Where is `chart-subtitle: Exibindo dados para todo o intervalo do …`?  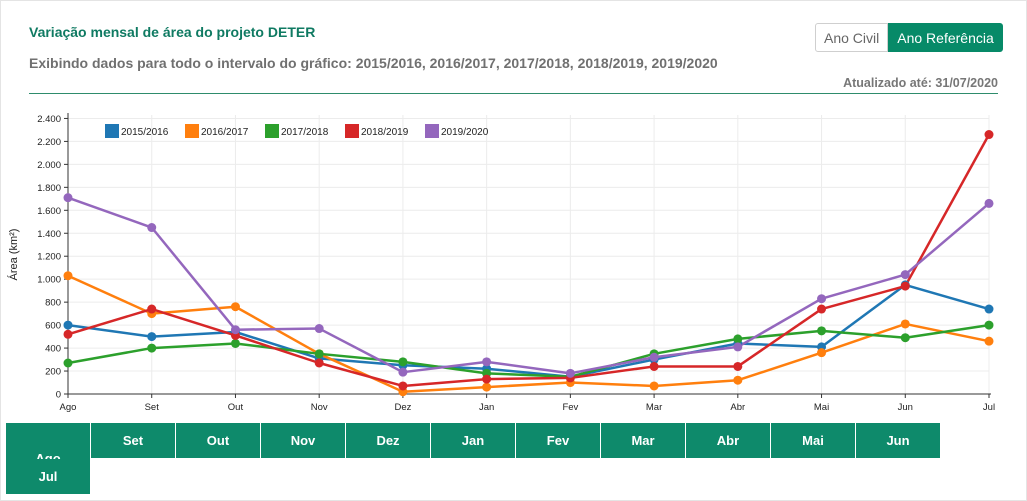
chart-subtitle: Exibindo dados para todo o intervalo do … is located at coordinates (373, 63).